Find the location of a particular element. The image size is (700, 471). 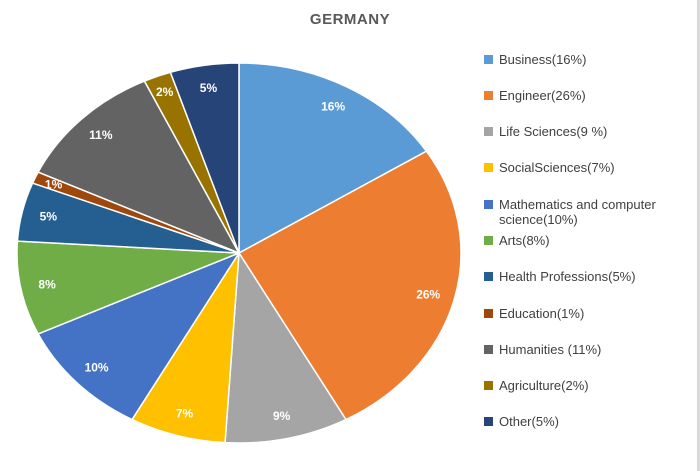

pie-slice-business is located at coordinates (333, 158).